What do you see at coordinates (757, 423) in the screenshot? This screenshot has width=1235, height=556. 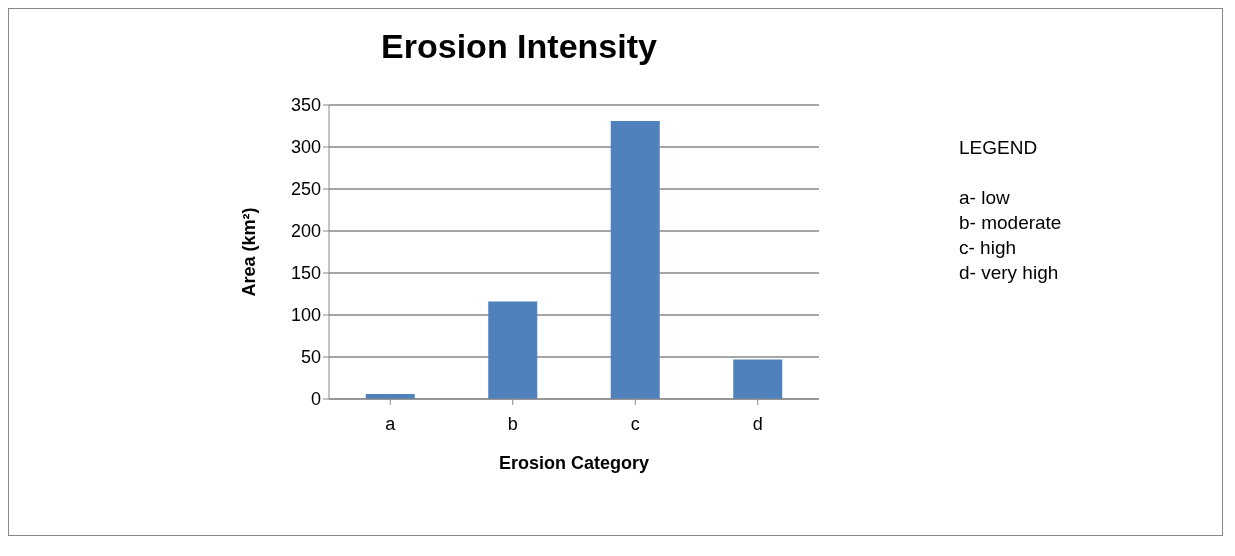 I see `x-tick-label: d` at bounding box center [757, 423].